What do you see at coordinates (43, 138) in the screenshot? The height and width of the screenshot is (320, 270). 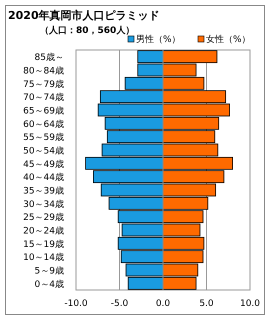 I see `y-tick-label: 55～59歳` at bounding box center [43, 138].